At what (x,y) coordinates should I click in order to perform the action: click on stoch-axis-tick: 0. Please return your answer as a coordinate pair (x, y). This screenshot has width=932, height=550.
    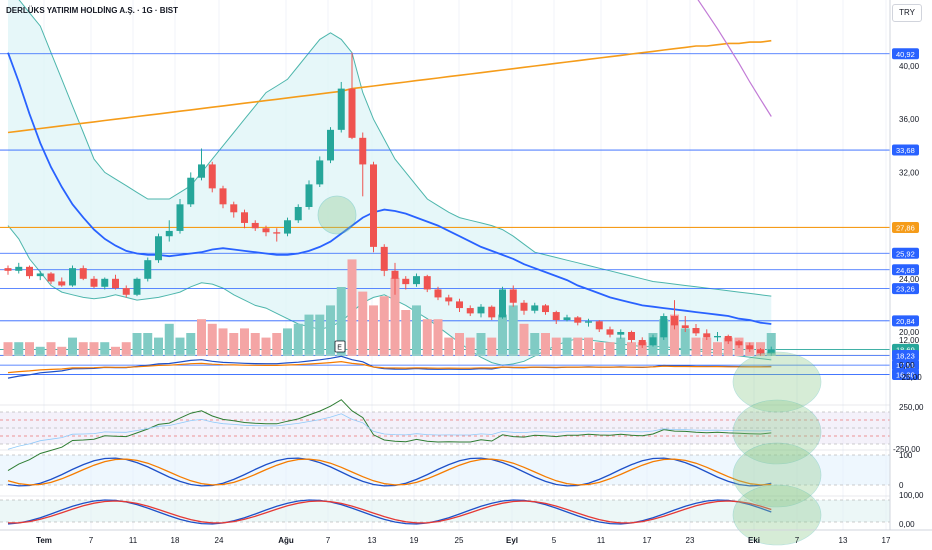
    Looking at the image, I should click on (901, 485).